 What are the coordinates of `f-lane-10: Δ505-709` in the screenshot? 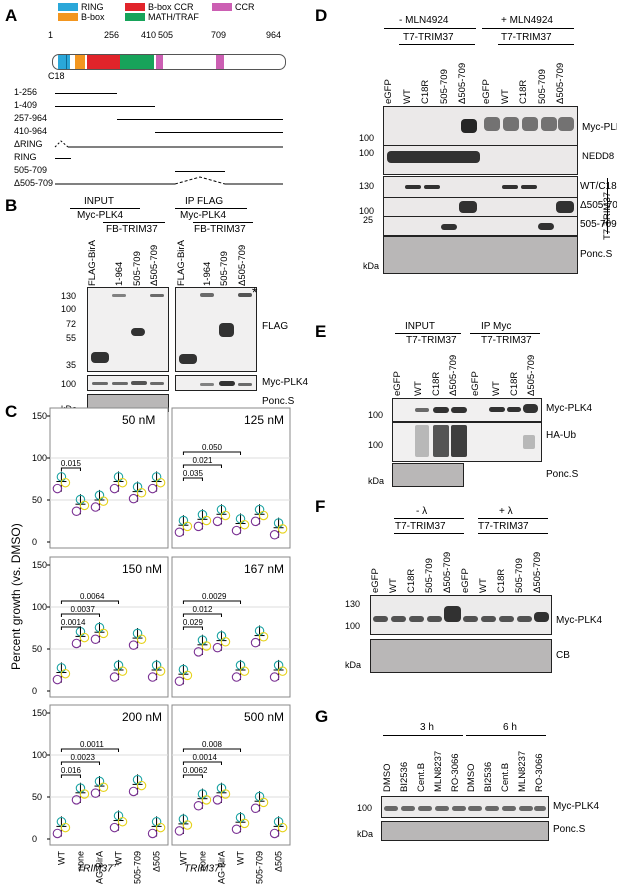 It's located at (537, 572).